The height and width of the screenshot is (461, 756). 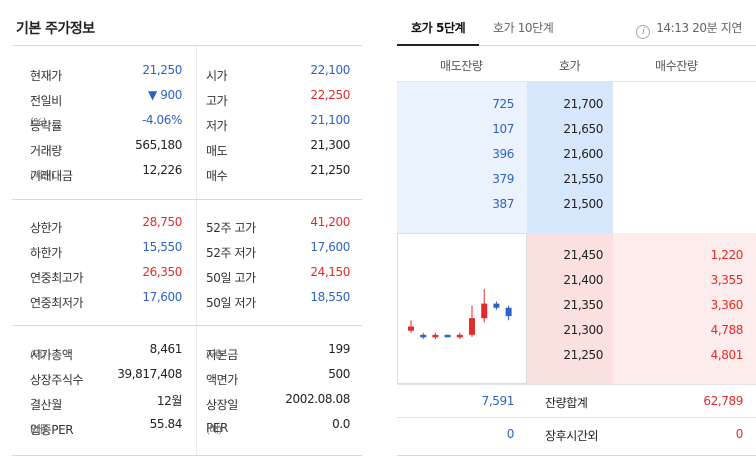 I want to click on info-value: 55.84, so click(x=166, y=424).